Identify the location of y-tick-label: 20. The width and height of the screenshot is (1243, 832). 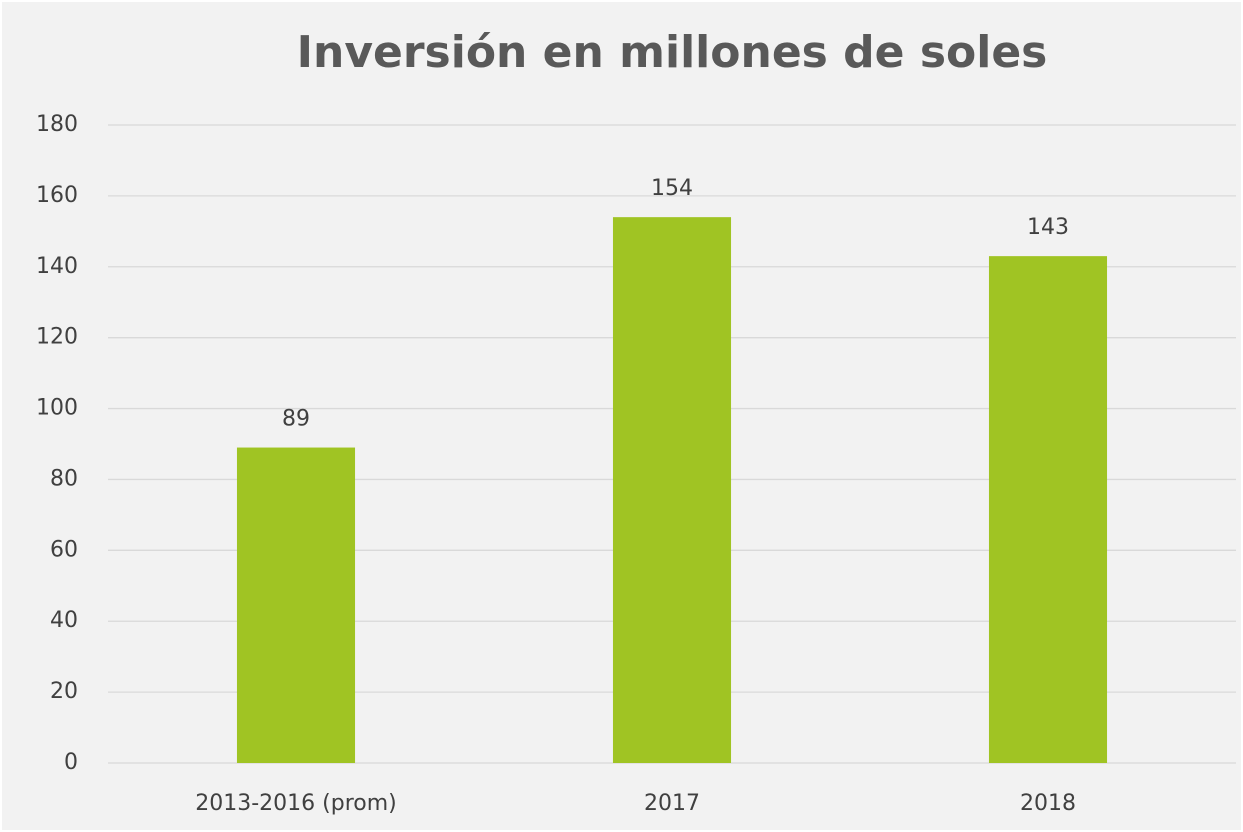
(64, 691).